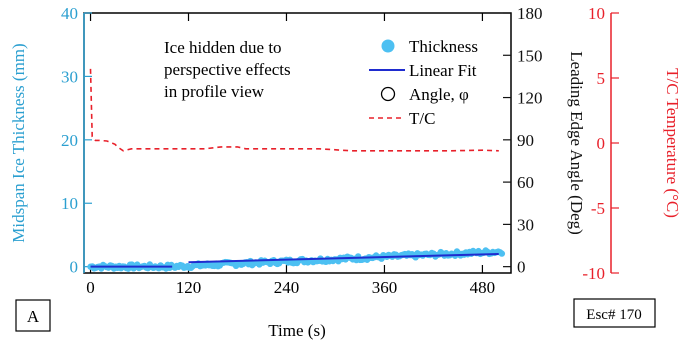 The width and height of the screenshot is (692, 347). What do you see at coordinates (223, 47) in the screenshot?
I see `note-line-1: Ice hidden due to` at bounding box center [223, 47].